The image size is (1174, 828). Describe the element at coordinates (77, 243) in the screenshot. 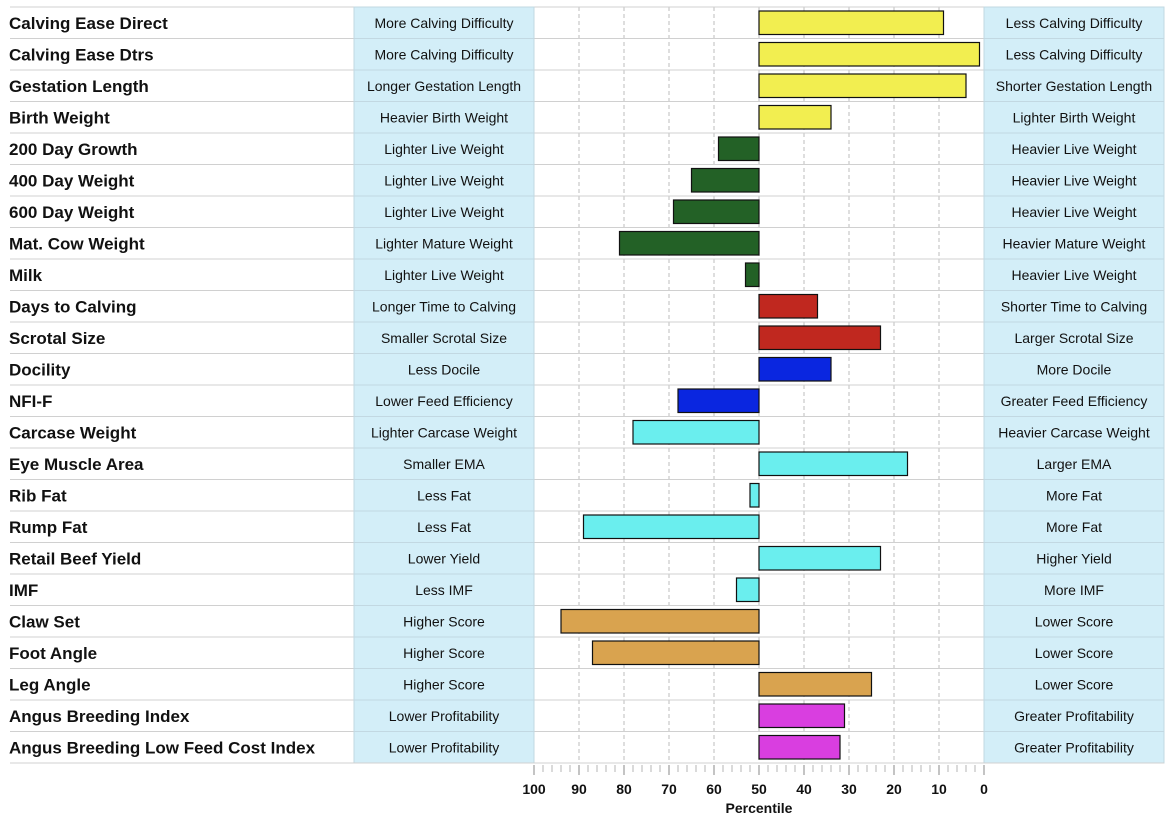

I see `trait-label: Mat. Cow Weight` at that location.